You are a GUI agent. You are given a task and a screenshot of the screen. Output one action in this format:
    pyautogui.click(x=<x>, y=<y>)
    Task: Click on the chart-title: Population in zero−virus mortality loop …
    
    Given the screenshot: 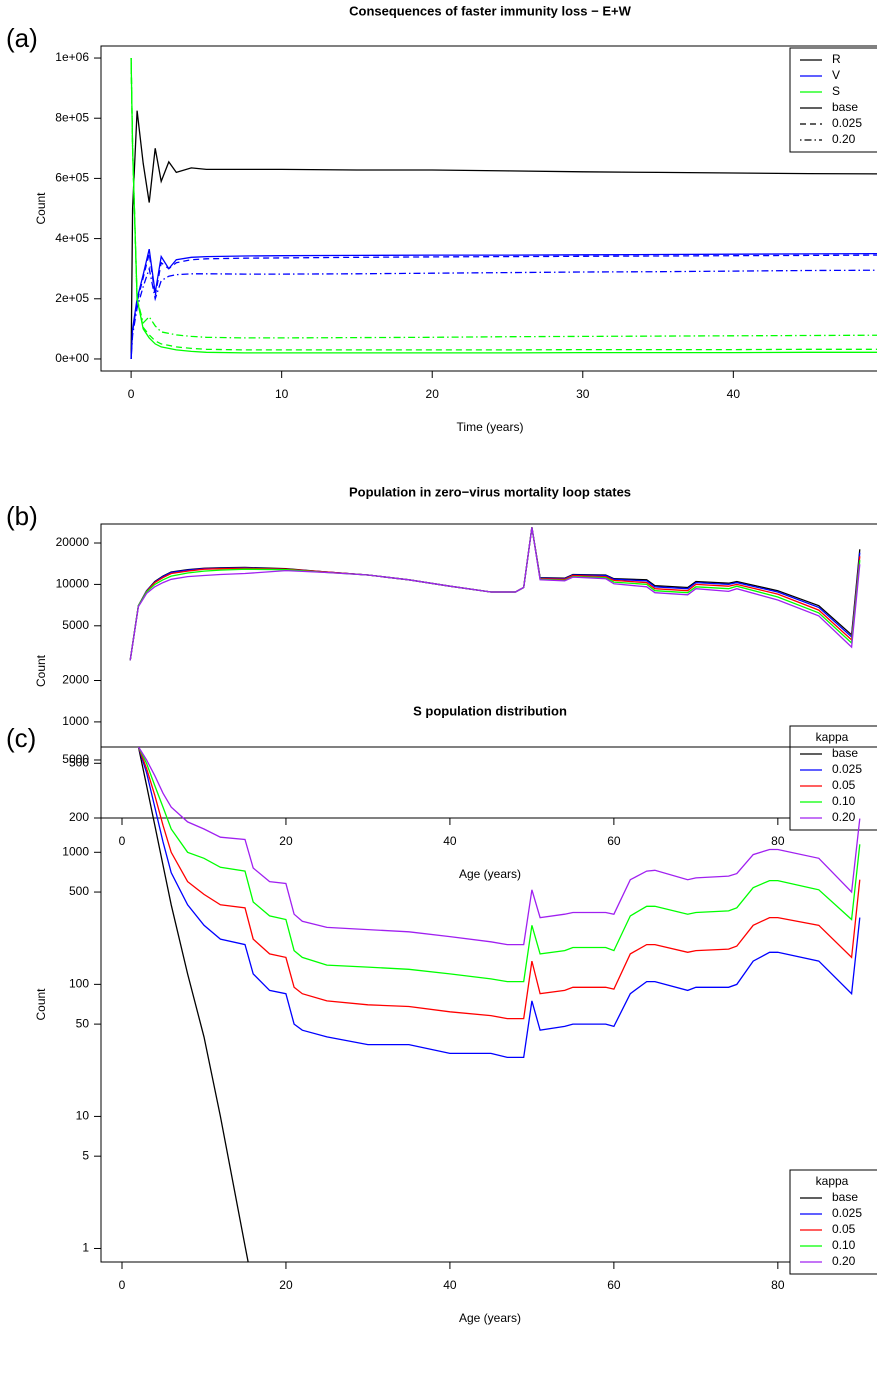 What is the action you would take?
    pyautogui.click(x=490, y=491)
    